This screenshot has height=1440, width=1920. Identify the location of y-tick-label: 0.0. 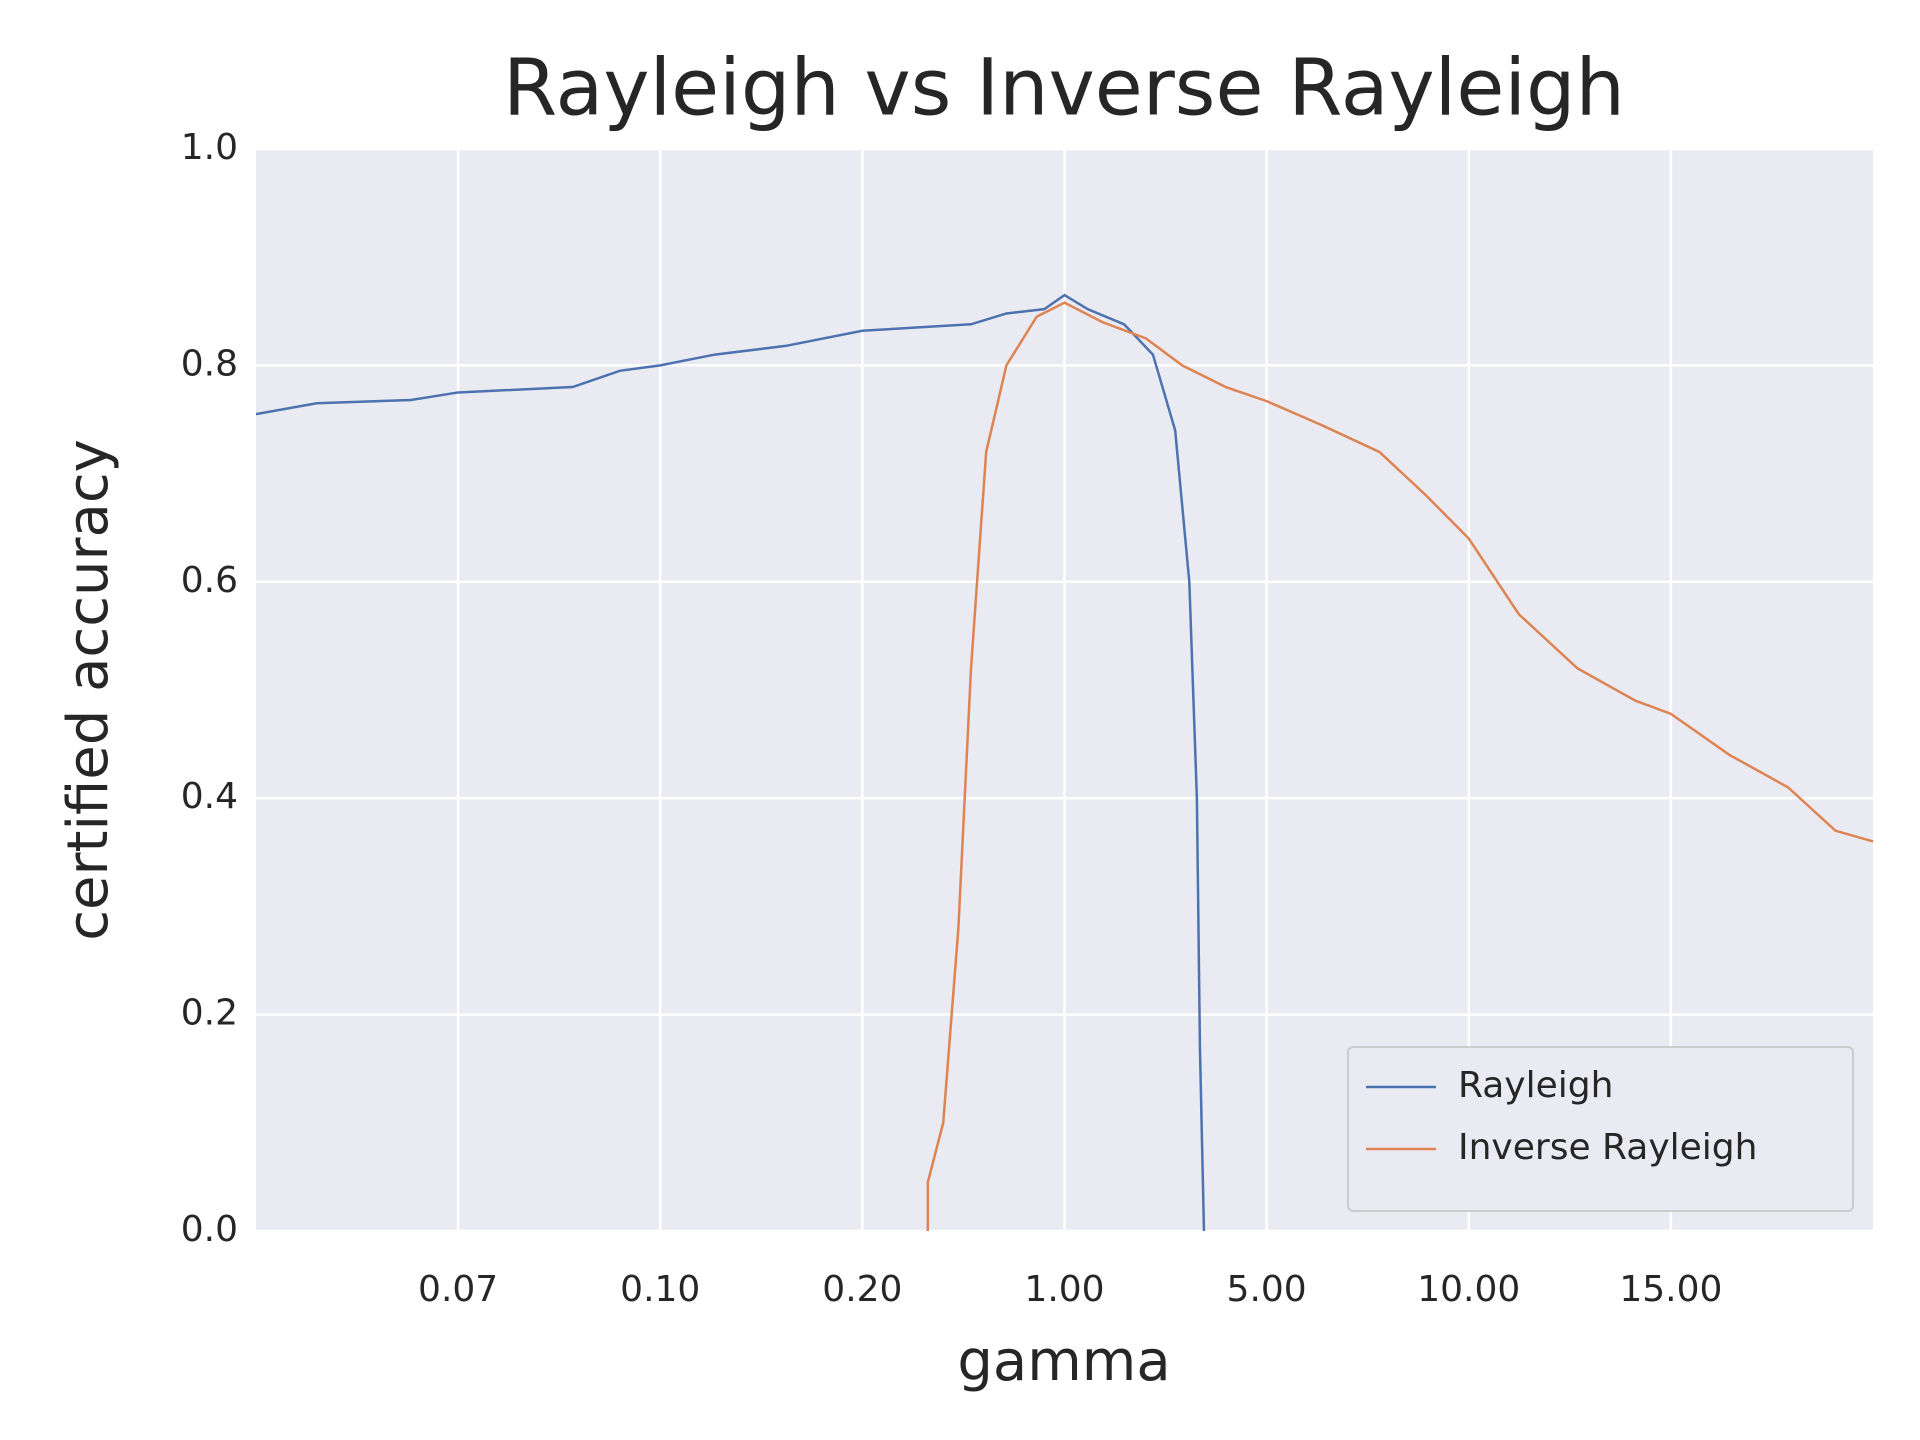
(209, 1229).